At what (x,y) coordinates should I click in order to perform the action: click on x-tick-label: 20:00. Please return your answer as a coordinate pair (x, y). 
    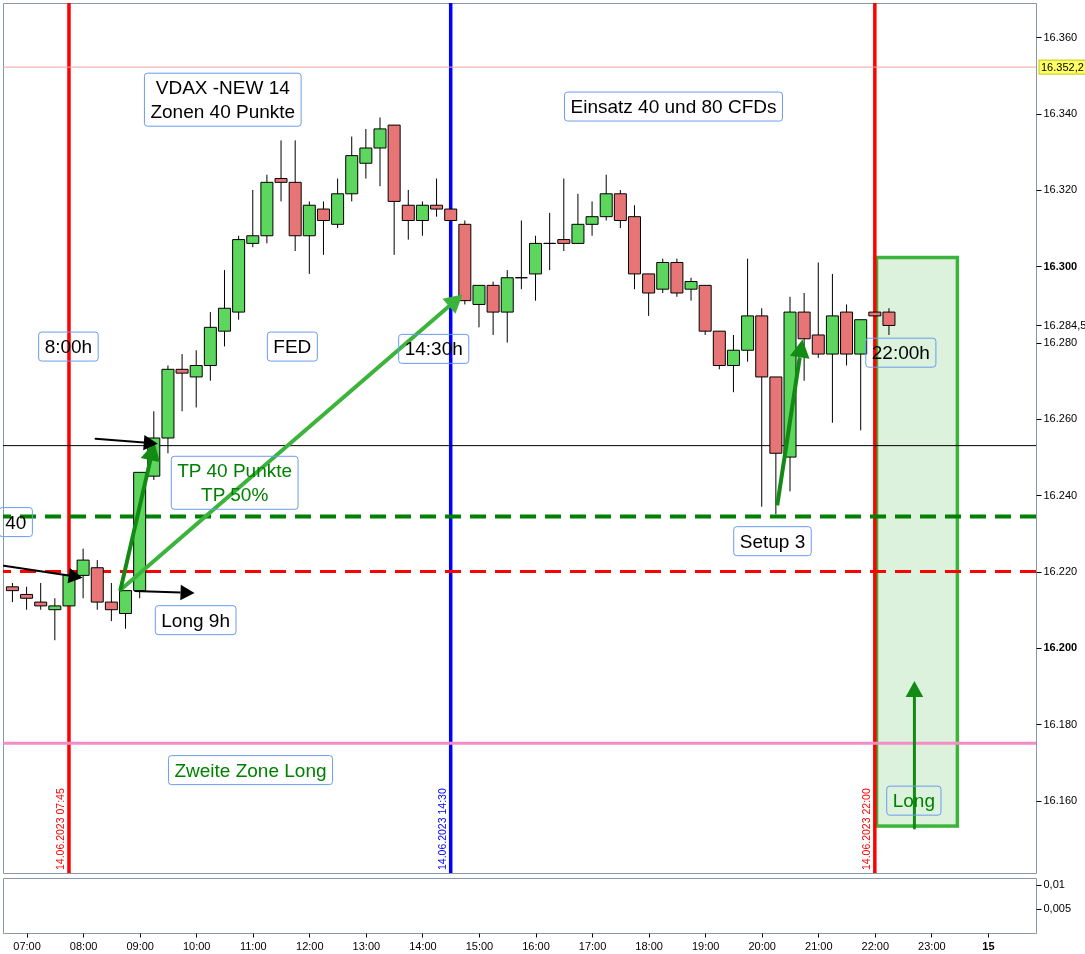
    Looking at the image, I should click on (762, 945).